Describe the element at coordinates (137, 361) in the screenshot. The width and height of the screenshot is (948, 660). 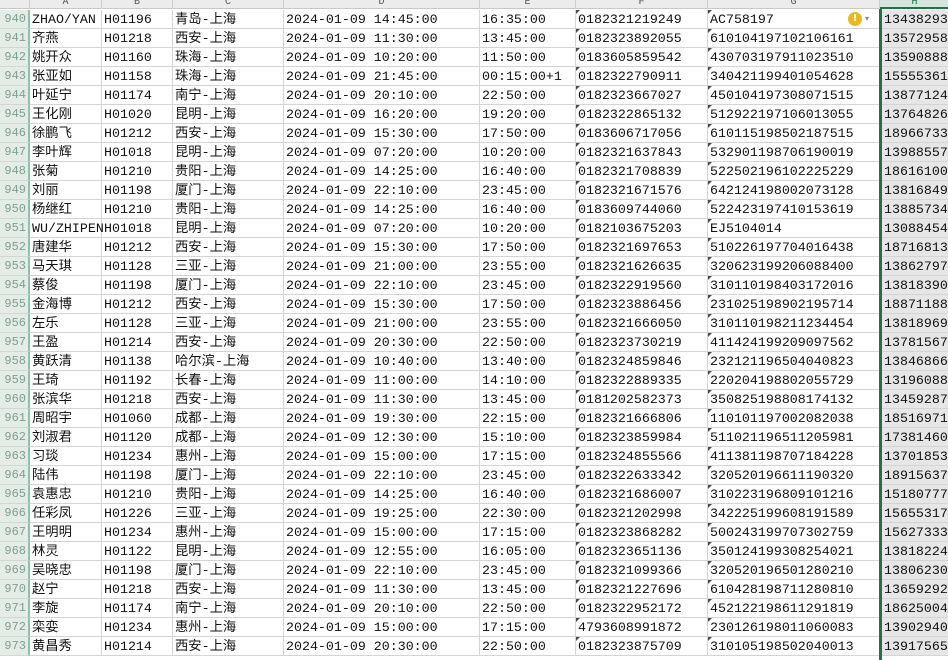
I see `cell-b: H01138` at that location.